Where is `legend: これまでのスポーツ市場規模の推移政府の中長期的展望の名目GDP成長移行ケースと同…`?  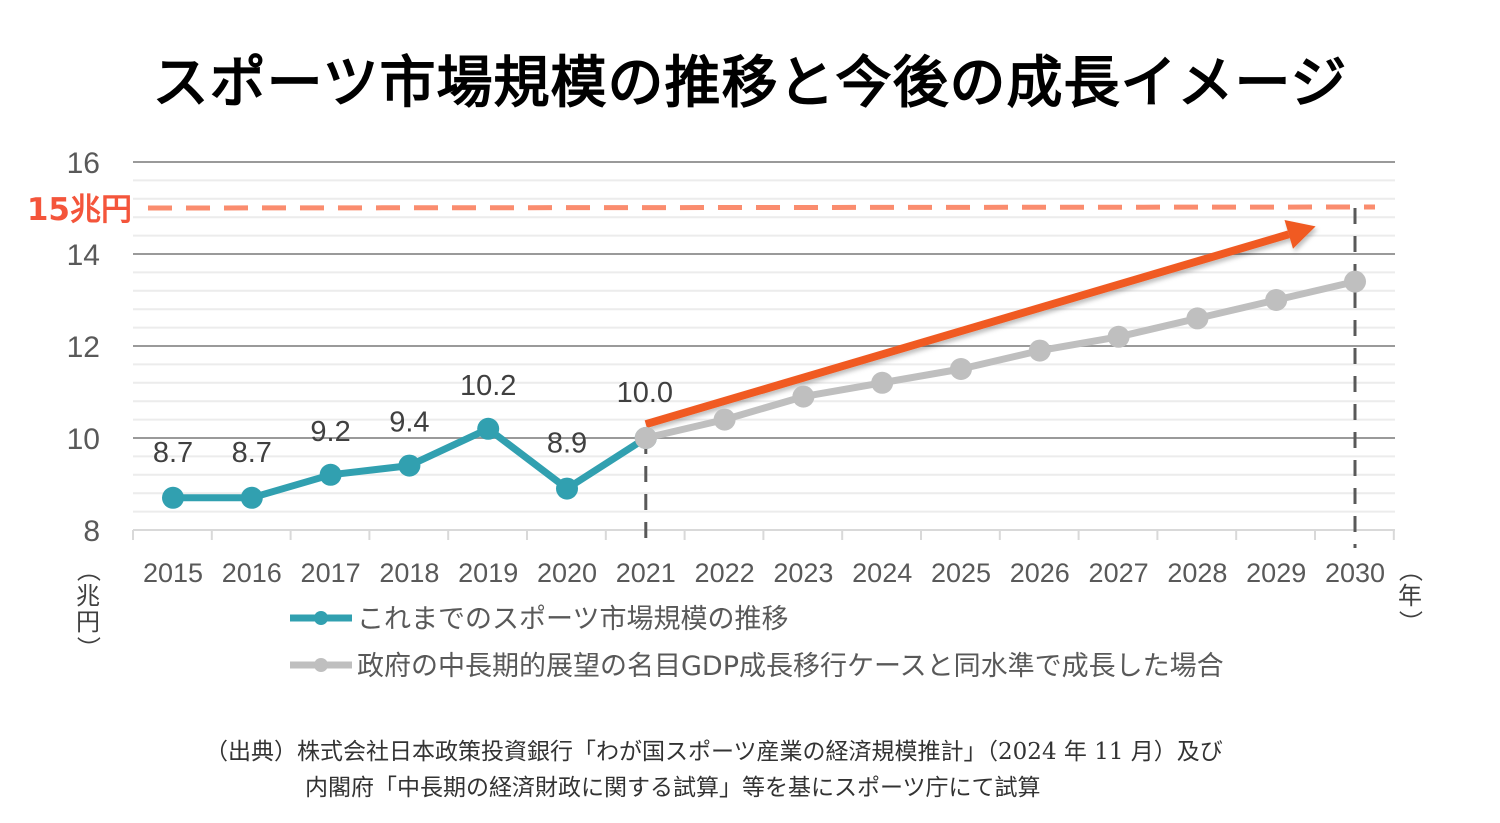 legend: これまでのスポーツ市場規模の推移政府の中長期的展望の名目GDP成長移行ケースと同… is located at coordinates (757, 643).